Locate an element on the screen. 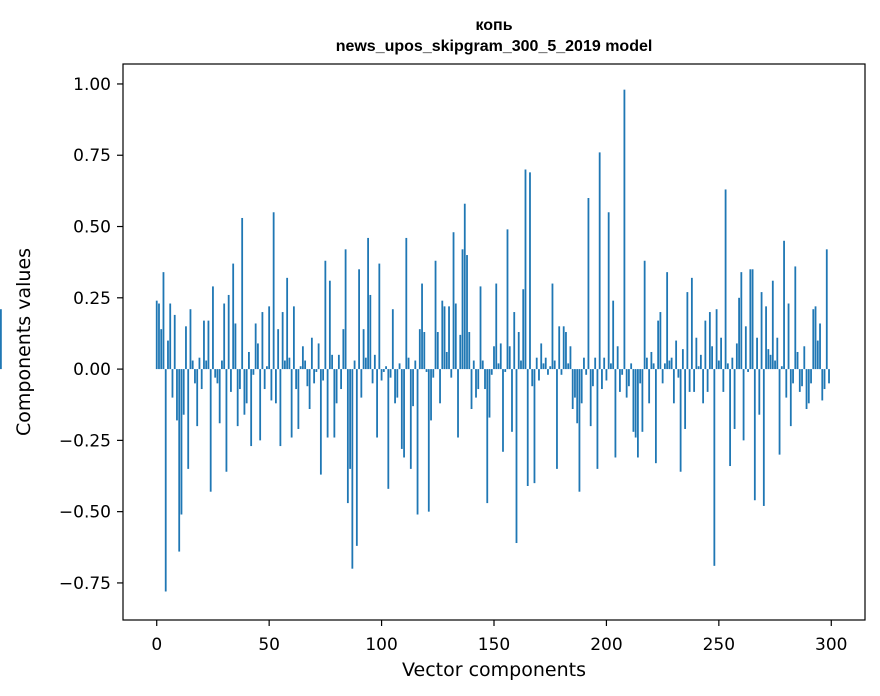  y-tick-label: 1.00 is located at coordinates (92, 85).